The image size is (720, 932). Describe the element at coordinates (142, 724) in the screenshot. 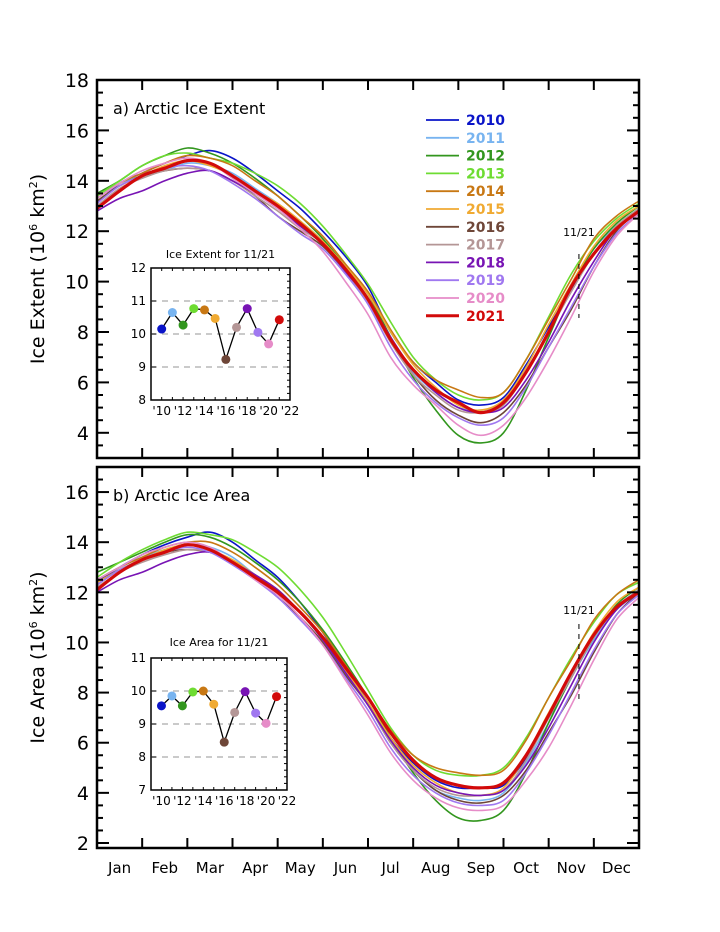

I see `inset-y-tick-label: 9` at that location.